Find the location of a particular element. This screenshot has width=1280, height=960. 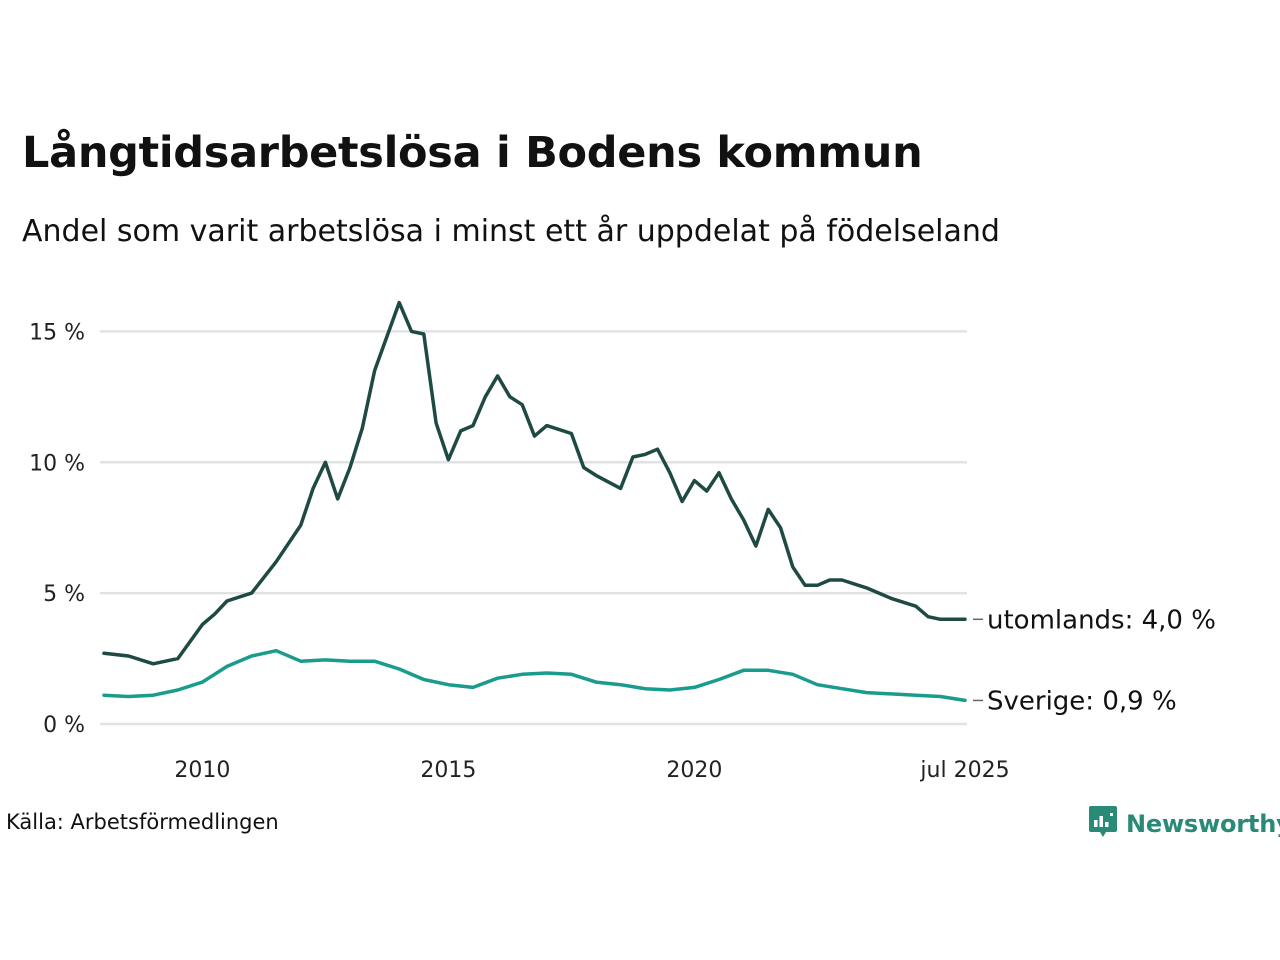

source-note: Källa: Arbetsförmedlingen is located at coordinates (142, 822).